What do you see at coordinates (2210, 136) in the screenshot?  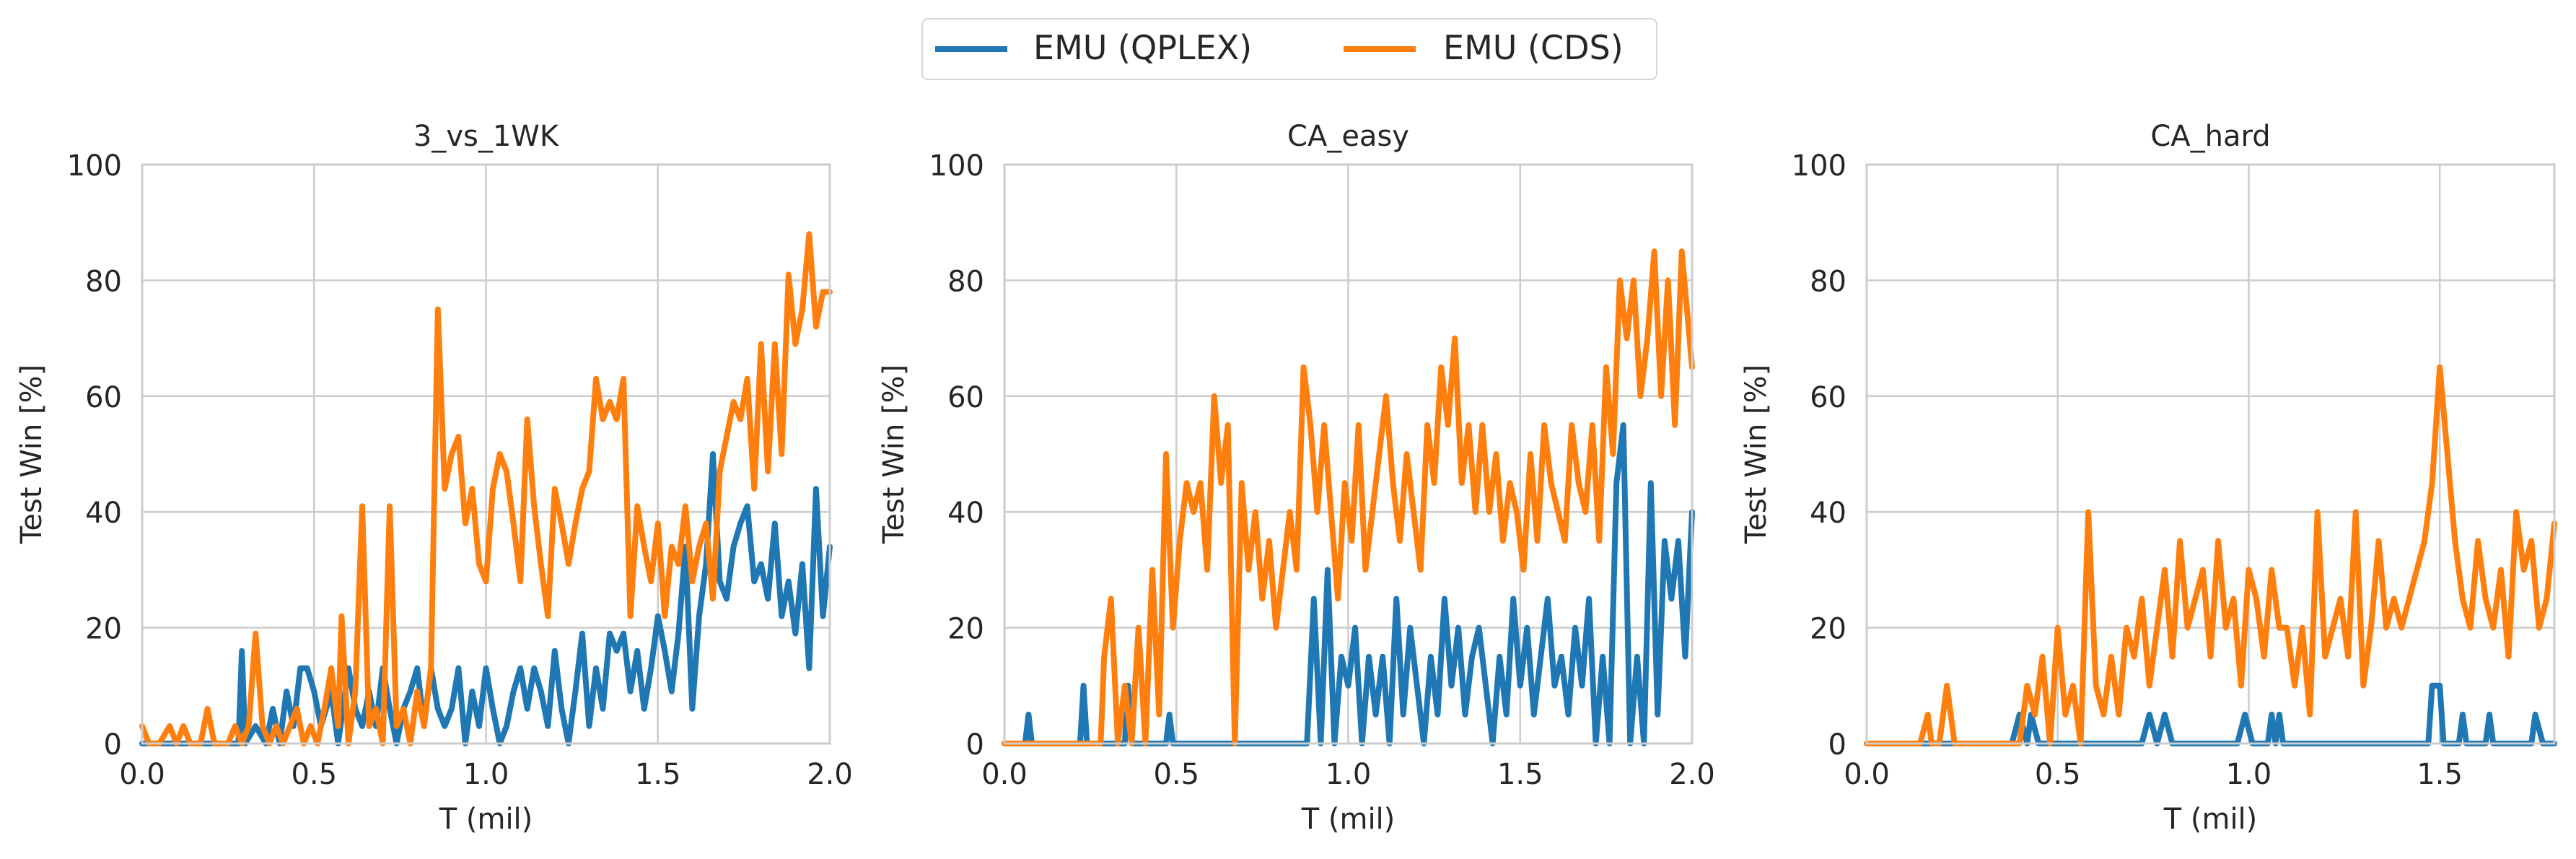 I see `chart-title: CA_hard` at bounding box center [2210, 136].